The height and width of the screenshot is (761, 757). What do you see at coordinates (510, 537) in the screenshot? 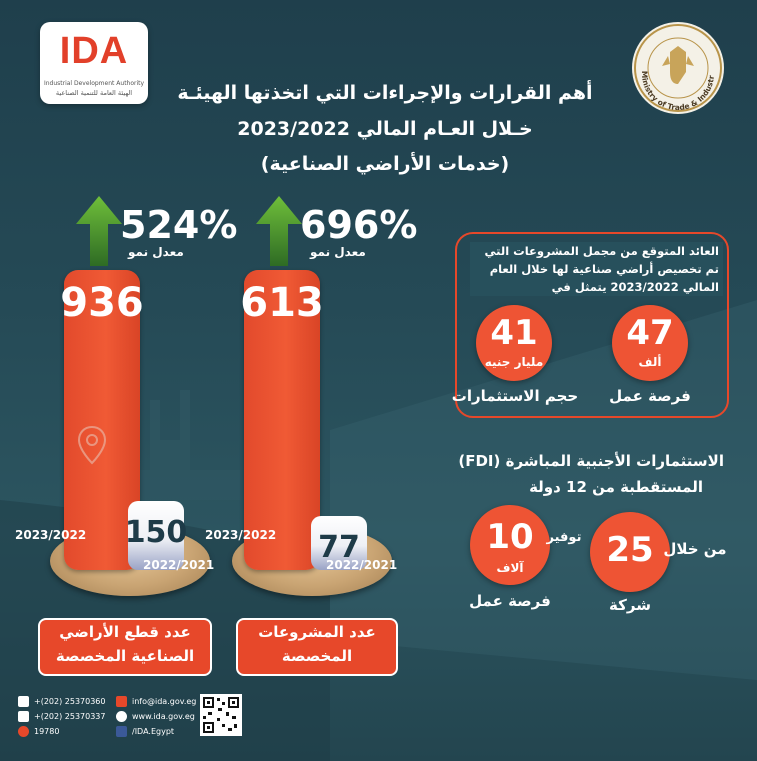
I see `fdi-jobs-value: 10` at bounding box center [510, 537].